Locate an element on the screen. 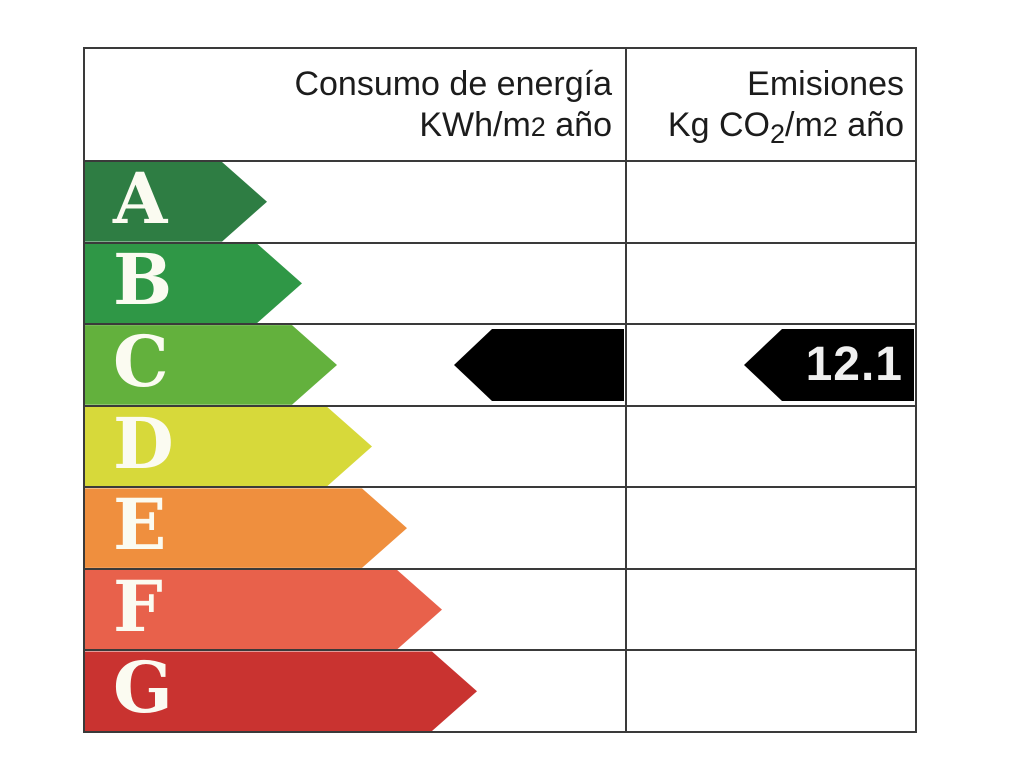 The height and width of the screenshot is (765, 1020). rating-row-f: F is located at coordinates (500, 610).